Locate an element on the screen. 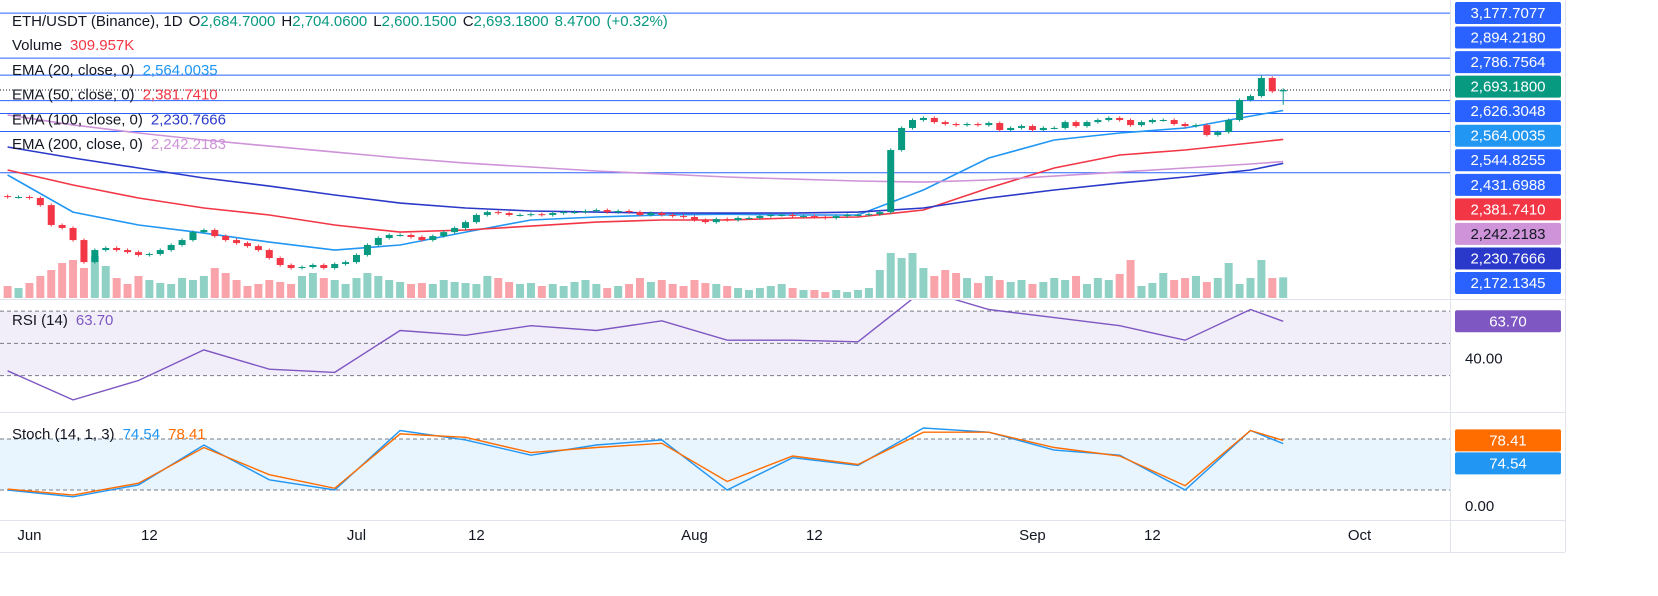  legend-name: RSI (14) is located at coordinates (40, 320).